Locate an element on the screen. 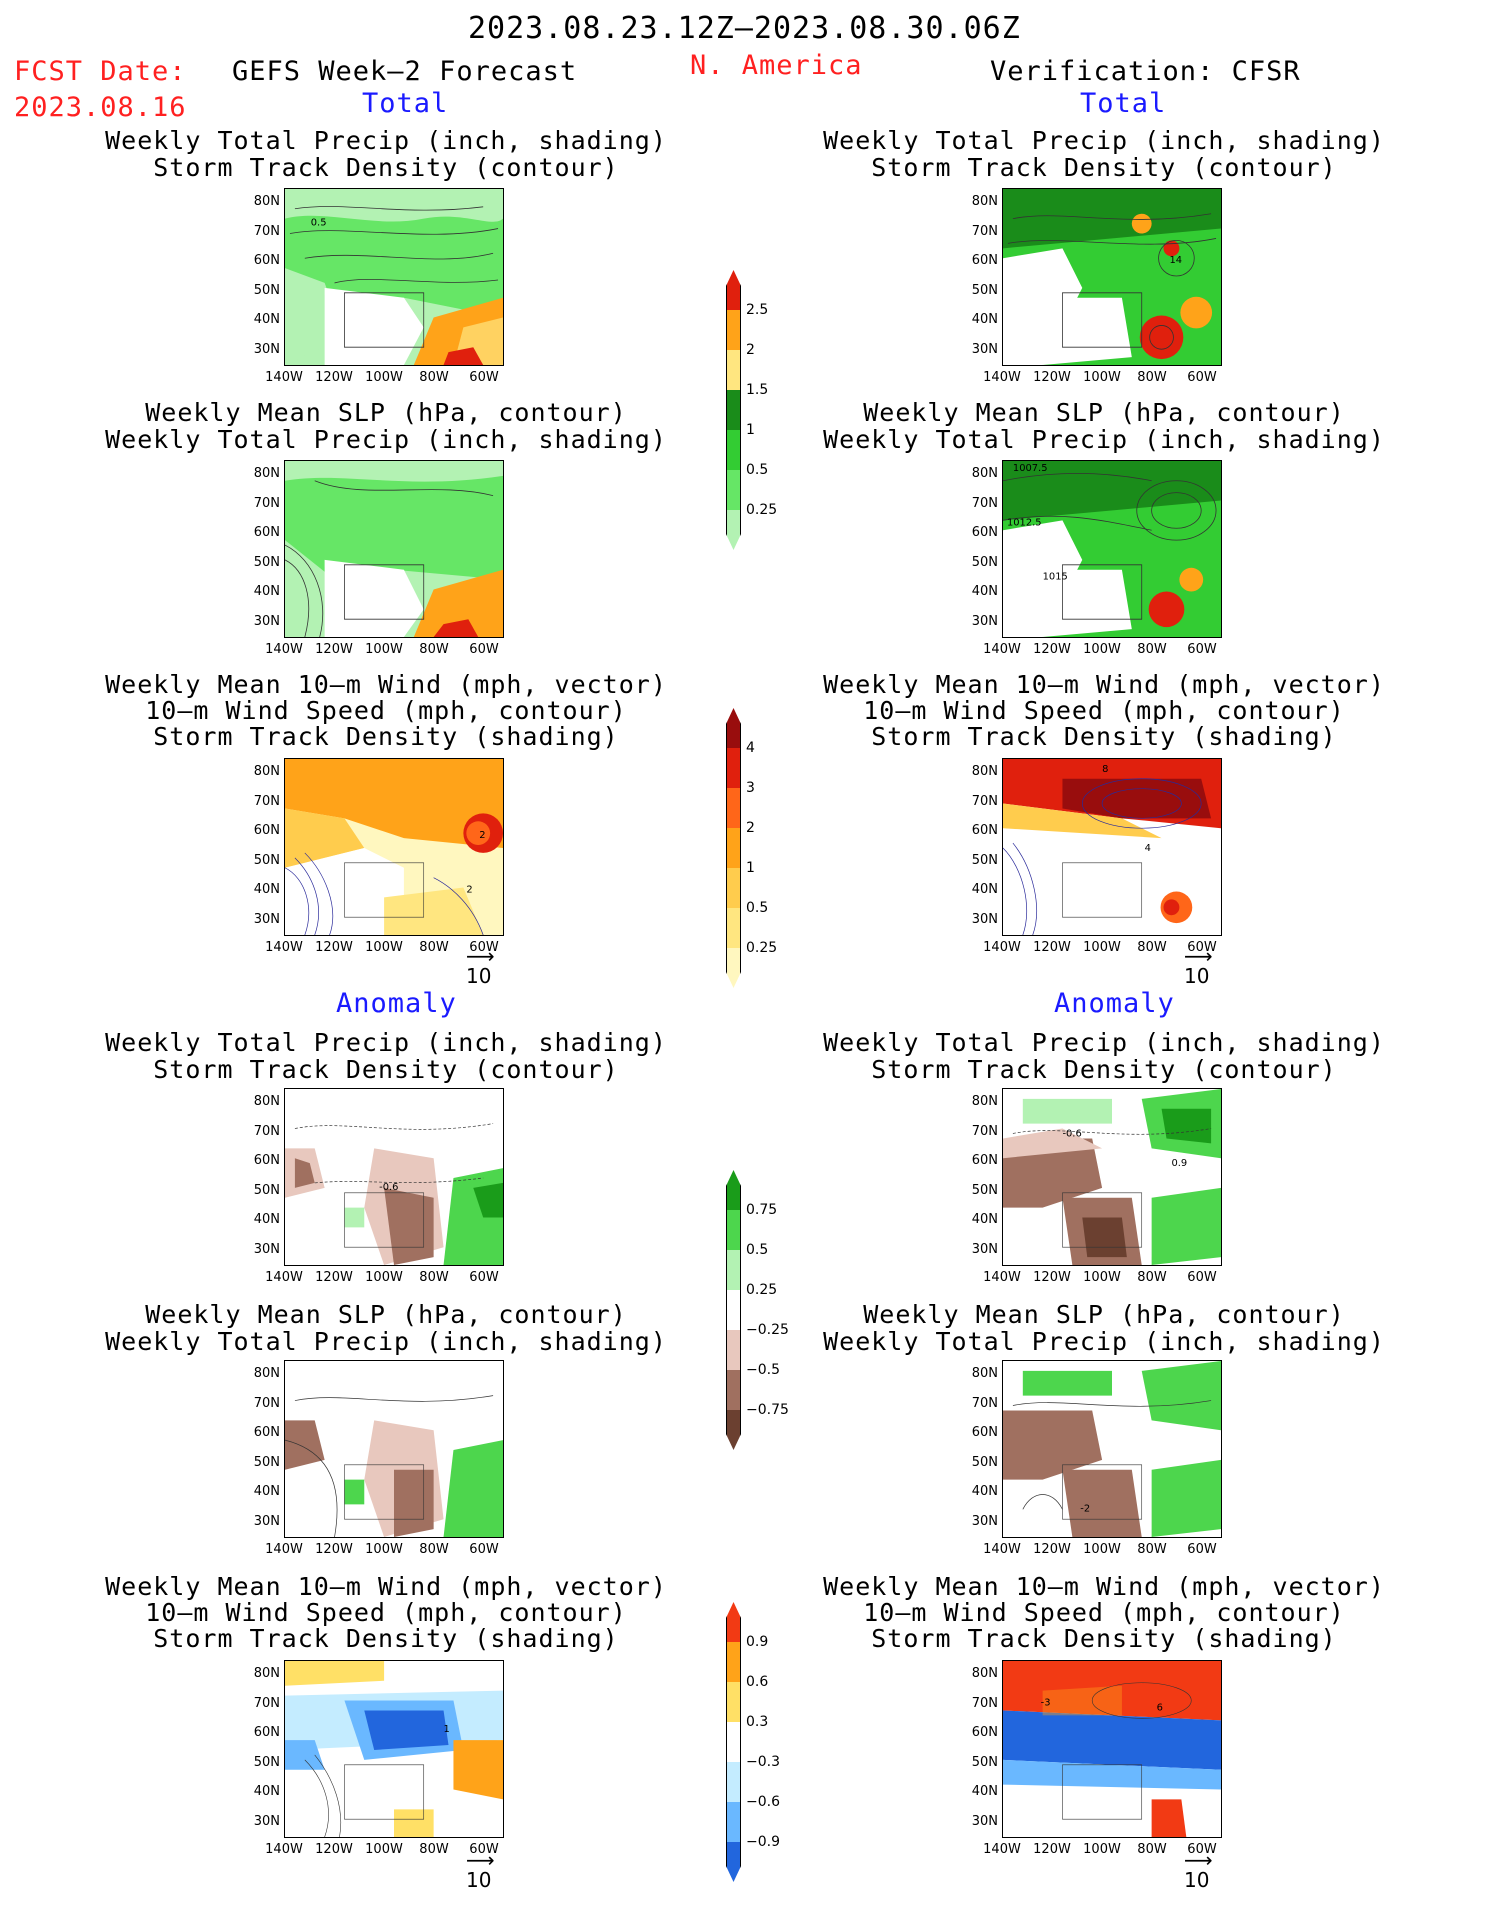 The image size is (1487, 1925). ver-total-precip-title-1: Weekly Total Precip (inch, shading) is located at coordinates (1104, 140).